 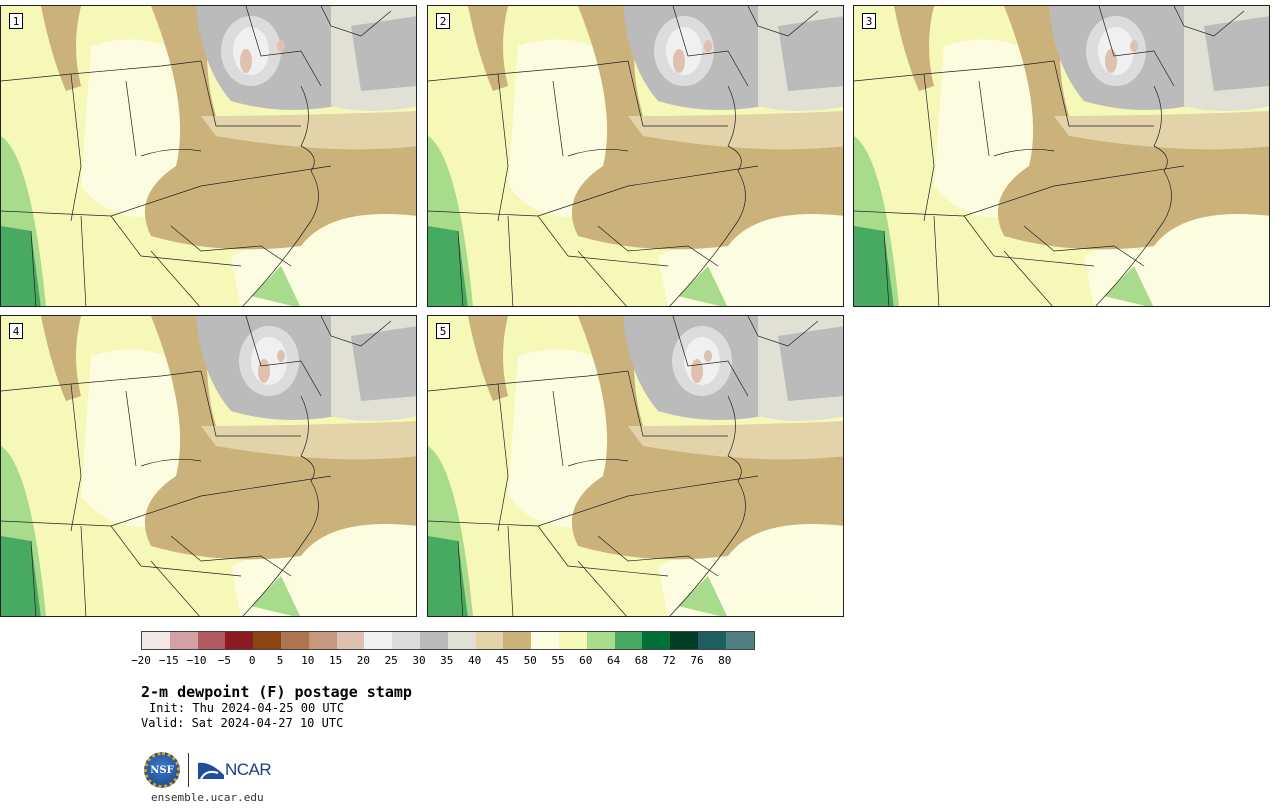 I want to click on colorbar, so click(x=448, y=640).